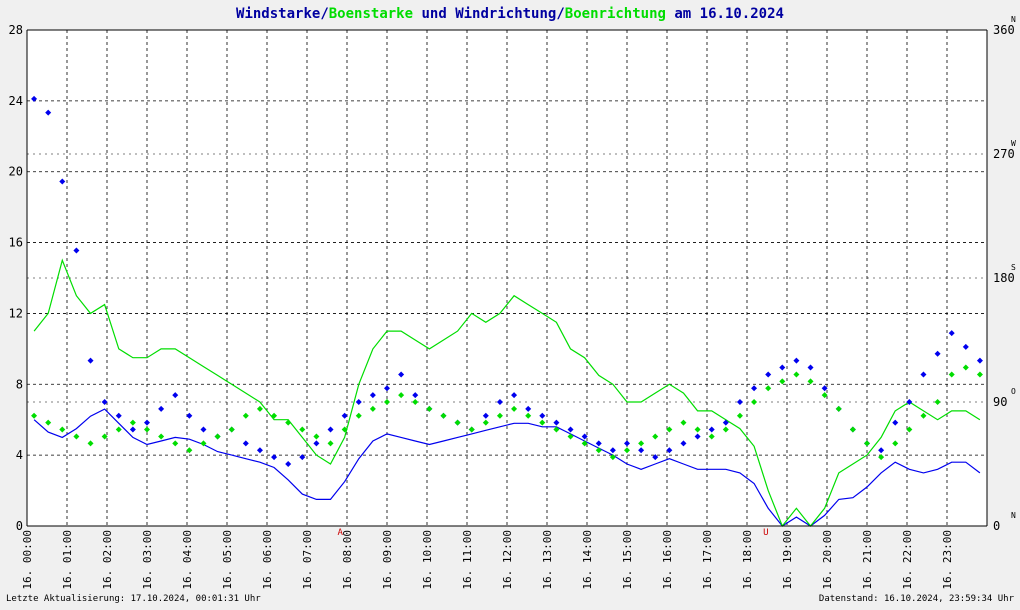  Describe the element at coordinates (707, 560) in the screenshot. I see `x-tick-label: 16. 17:00` at that location.